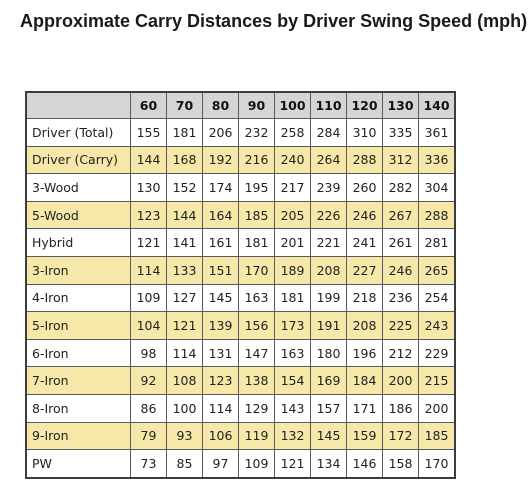  Describe the element at coordinates (400, 160) in the screenshot. I see `carry-distance-cell: 312` at that location.